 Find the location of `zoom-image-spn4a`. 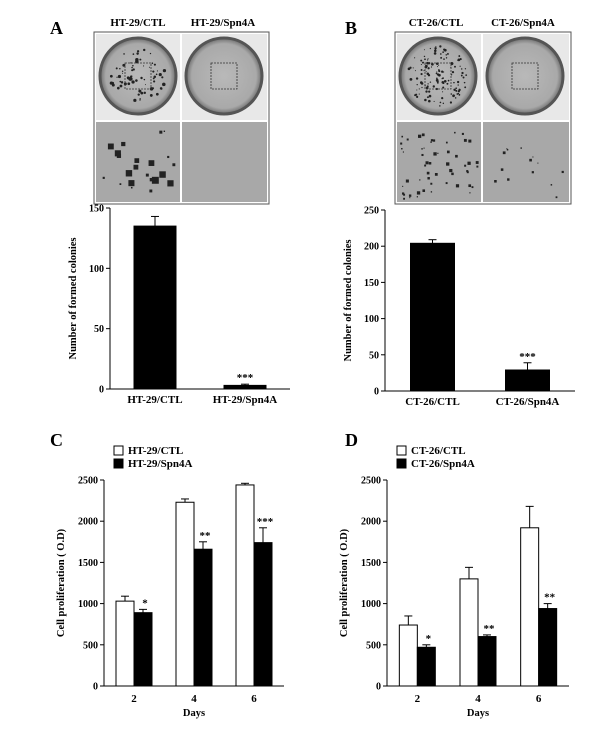

zoom-image-spn4a is located at coordinates (526, 162).